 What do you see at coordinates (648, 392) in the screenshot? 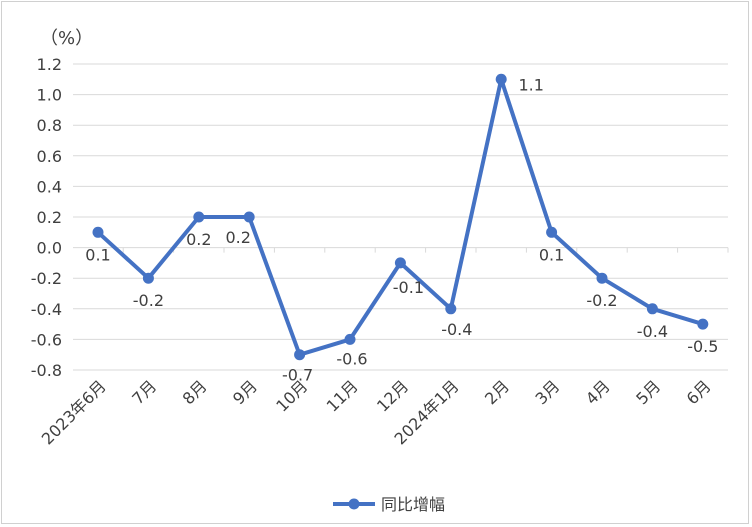
I see `x-tick-label: 5月` at bounding box center [648, 392].